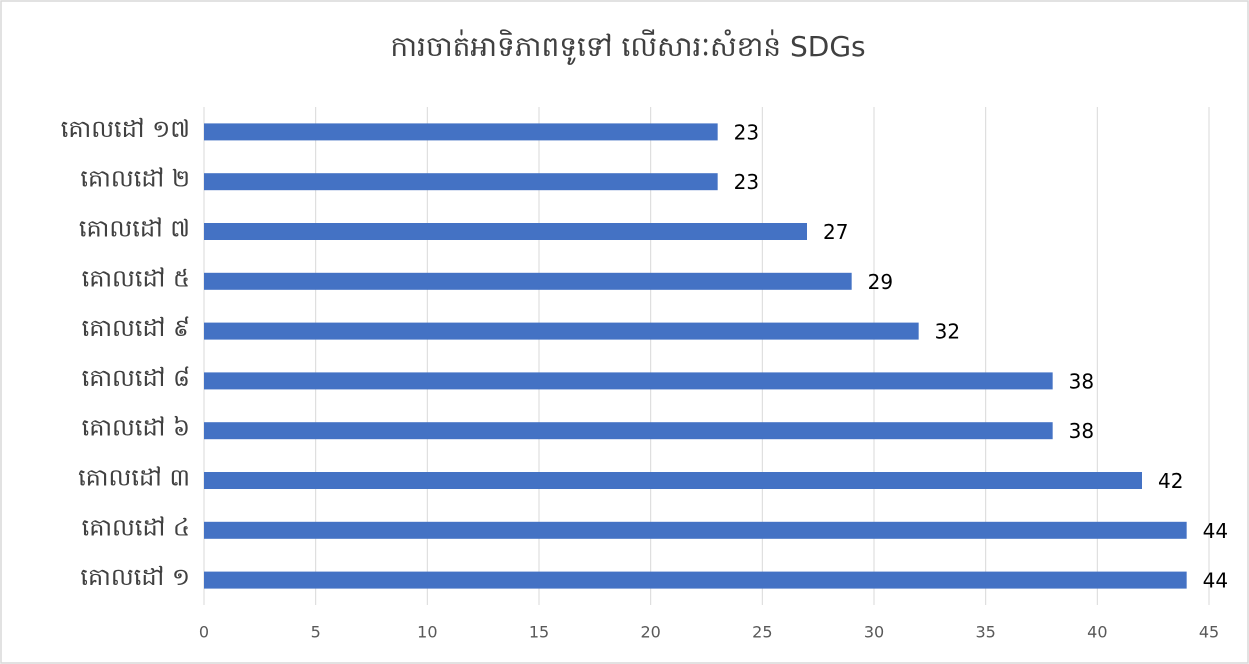  I want to click on y-tick-label: គោលដៅ ៨, so click(136, 378).